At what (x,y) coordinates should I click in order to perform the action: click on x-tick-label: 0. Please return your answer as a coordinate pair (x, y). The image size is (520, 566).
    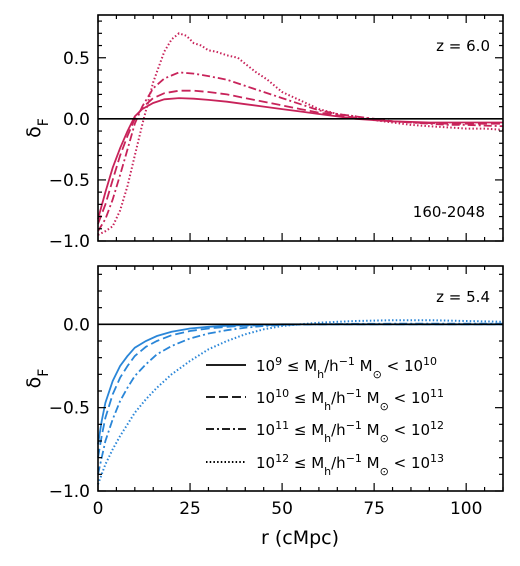
    Looking at the image, I should click on (98, 509).